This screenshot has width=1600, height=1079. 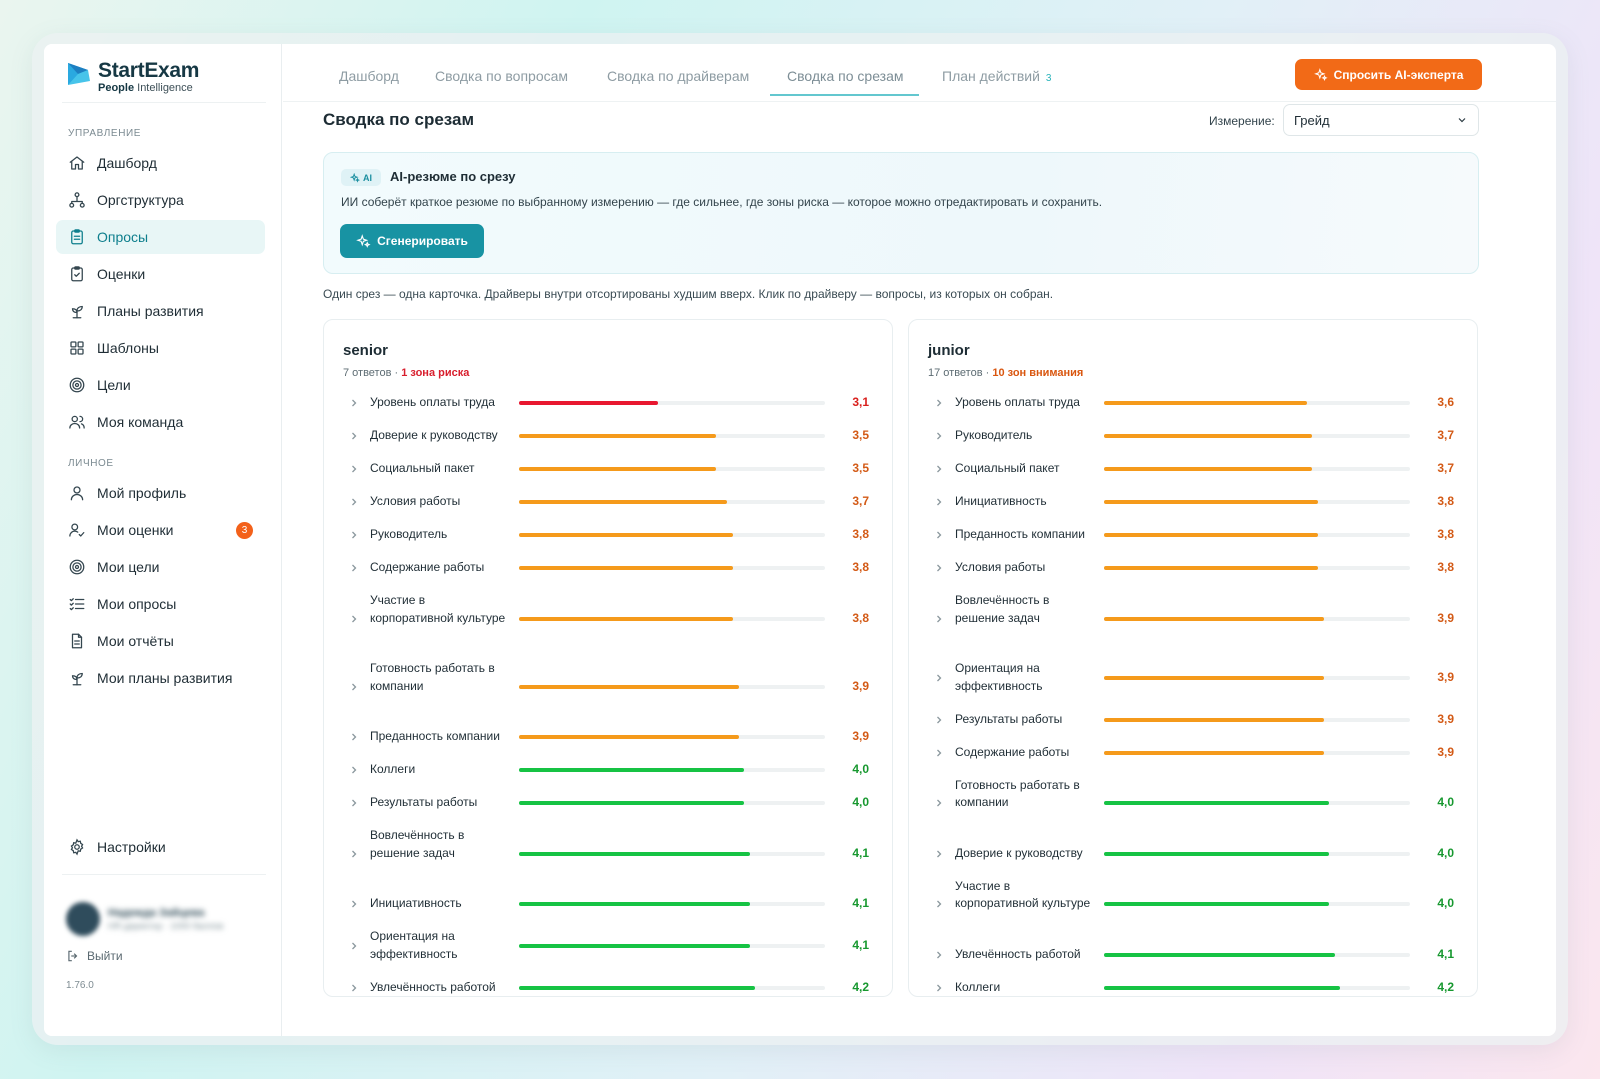 I want to click on app-version: 1.76.0, so click(x=80, y=985).